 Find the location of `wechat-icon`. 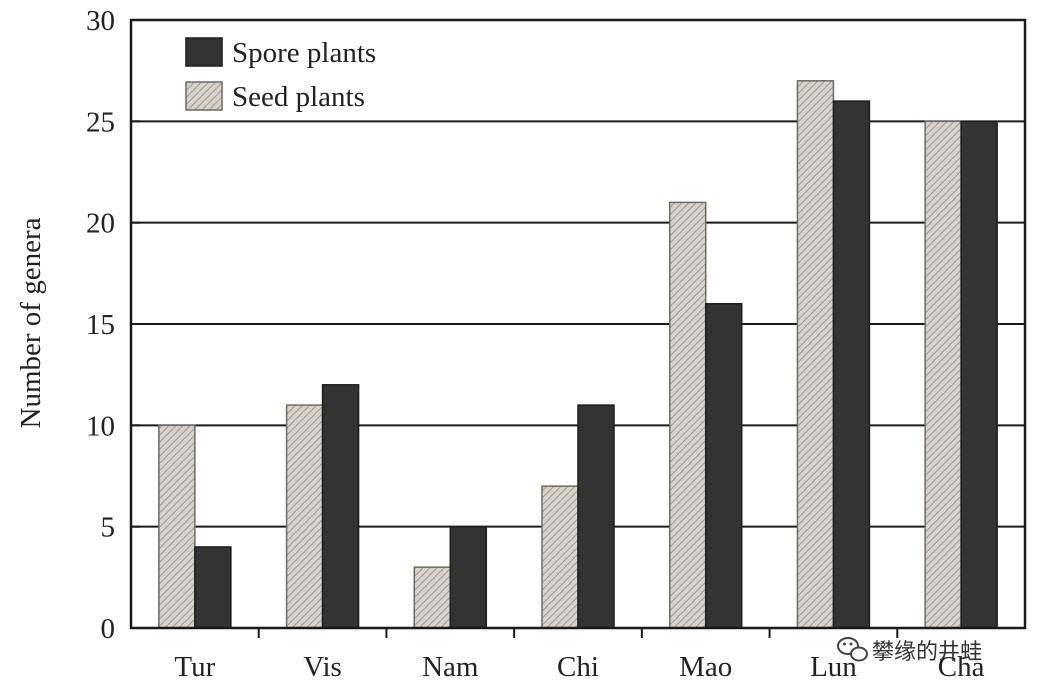

wechat-icon is located at coordinates (852, 649).